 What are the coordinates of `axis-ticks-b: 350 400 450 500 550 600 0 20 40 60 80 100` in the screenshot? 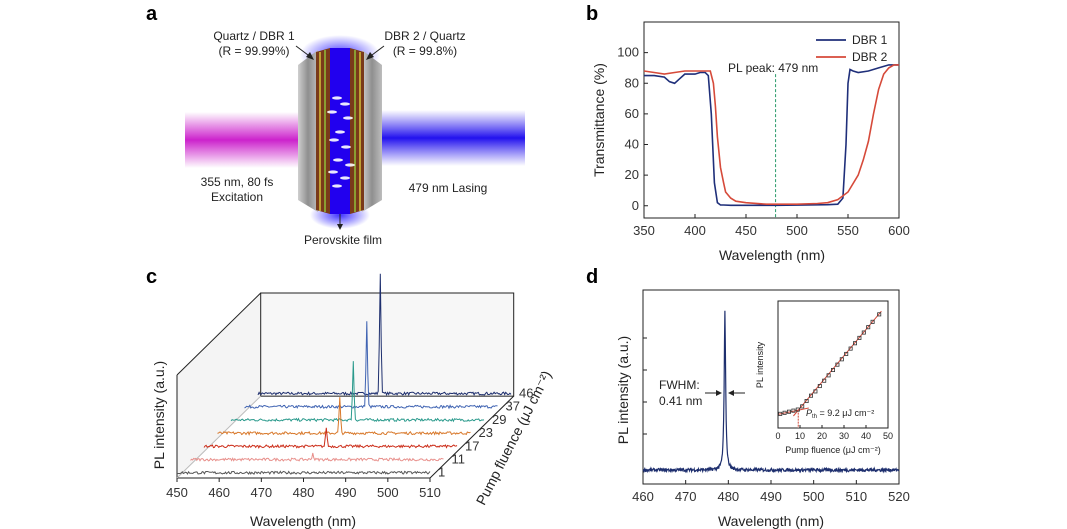 It's located at (763, 141).